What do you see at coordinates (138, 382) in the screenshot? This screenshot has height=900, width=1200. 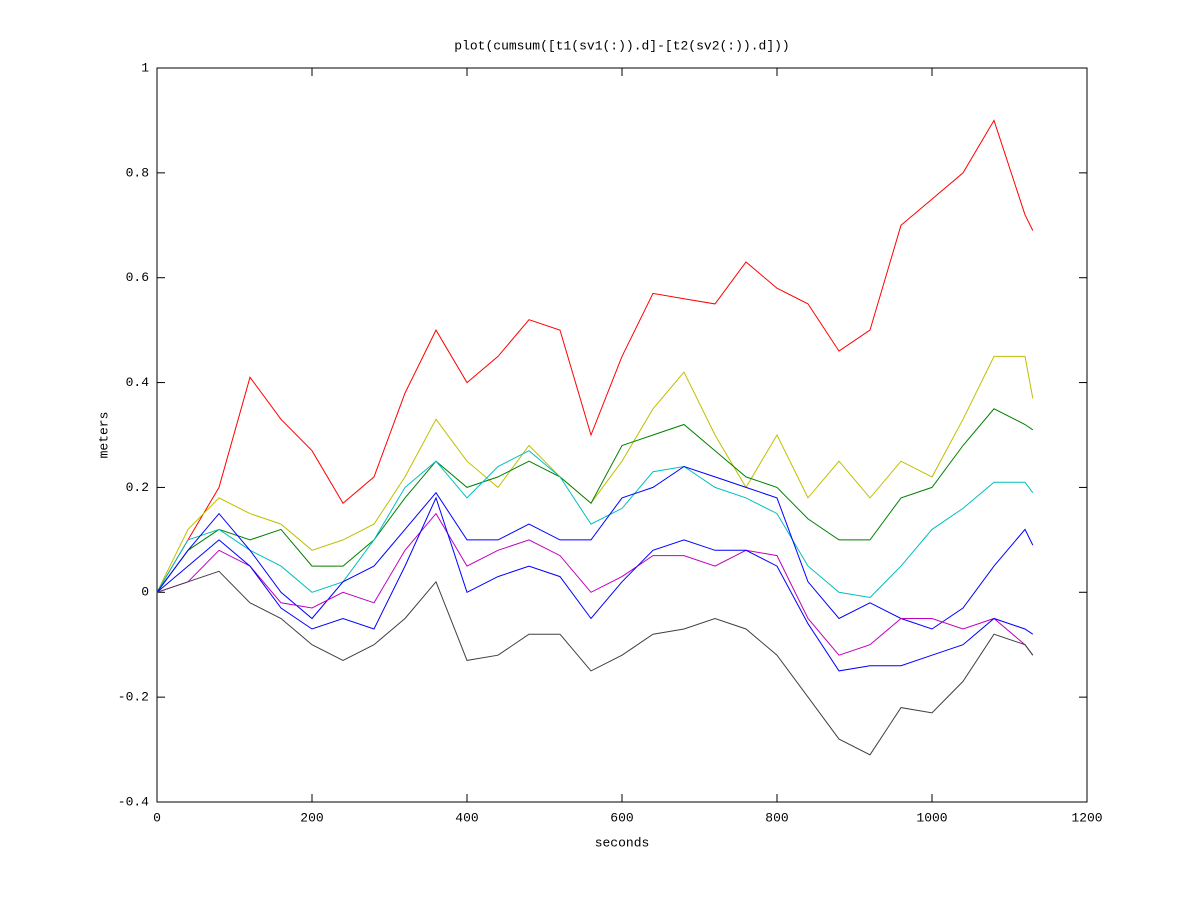 I see `y-tick-label: 0.4` at bounding box center [138, 382].